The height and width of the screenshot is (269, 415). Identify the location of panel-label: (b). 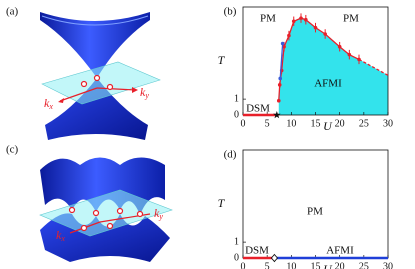
(230, 12).